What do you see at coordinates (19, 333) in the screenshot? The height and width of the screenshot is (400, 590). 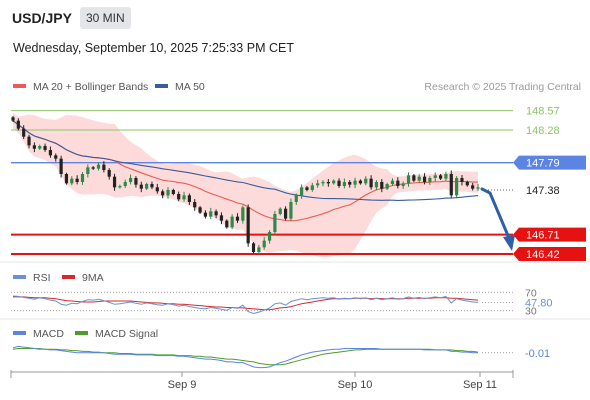 I see `macd-legend-swatch` at bounding box center [19, 333].